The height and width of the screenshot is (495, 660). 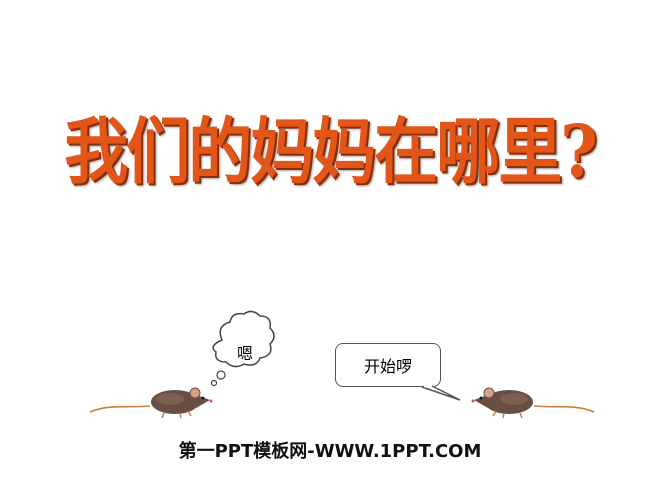 I want to click on mouse-left-icon, so click(x=153, y=400).